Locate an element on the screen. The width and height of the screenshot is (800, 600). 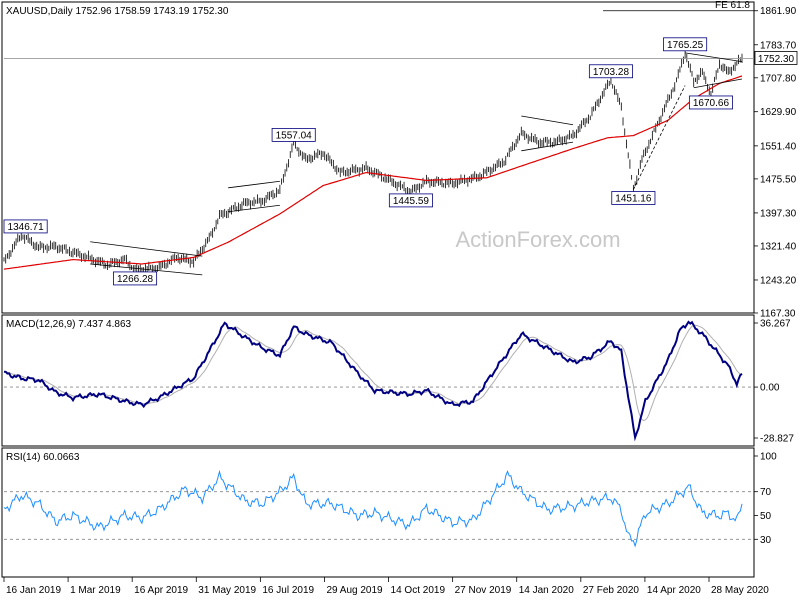
watermark: ActionForex.com is located at coordinates (537, 239).